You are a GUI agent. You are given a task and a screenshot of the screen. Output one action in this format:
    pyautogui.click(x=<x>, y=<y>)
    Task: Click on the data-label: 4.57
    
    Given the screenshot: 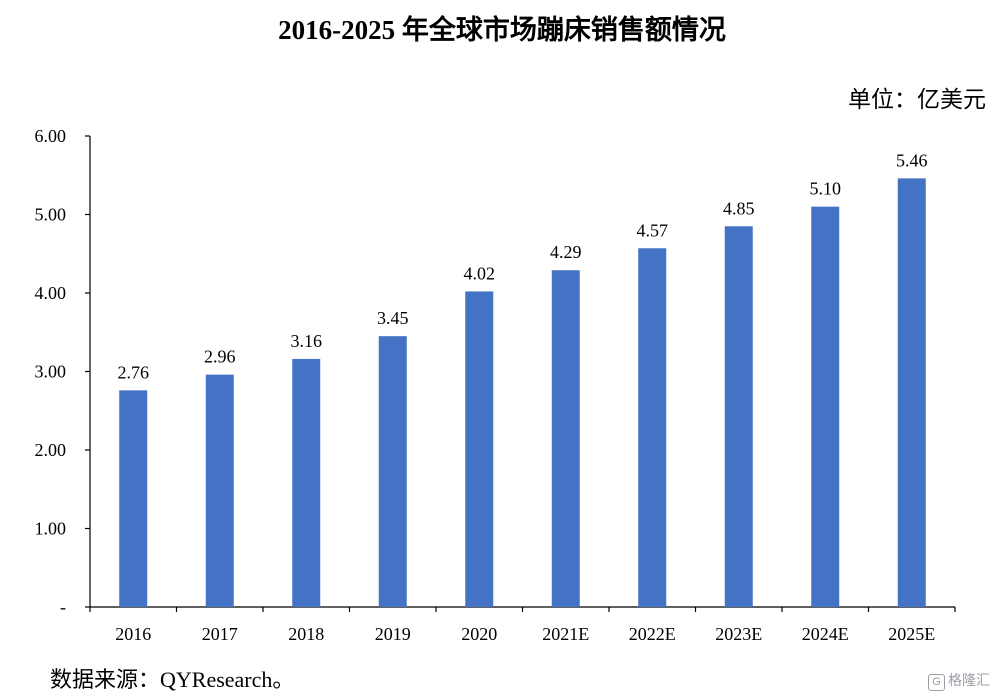 What is the action you would take?
    pyautogui.click(x=653, y=230)
    